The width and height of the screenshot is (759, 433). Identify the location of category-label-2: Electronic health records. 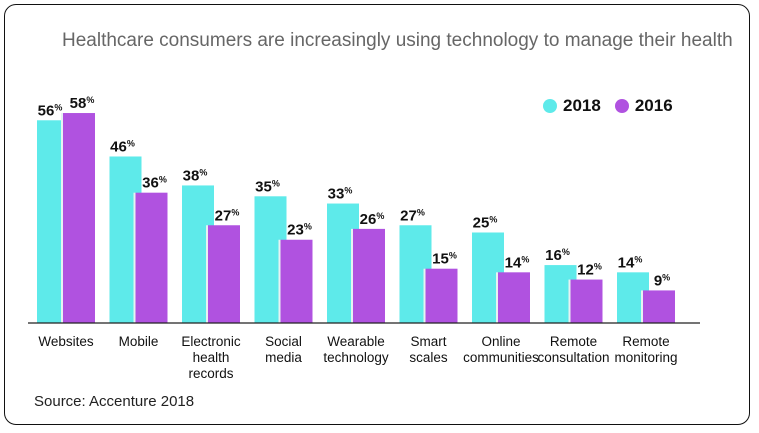
(211, 357).